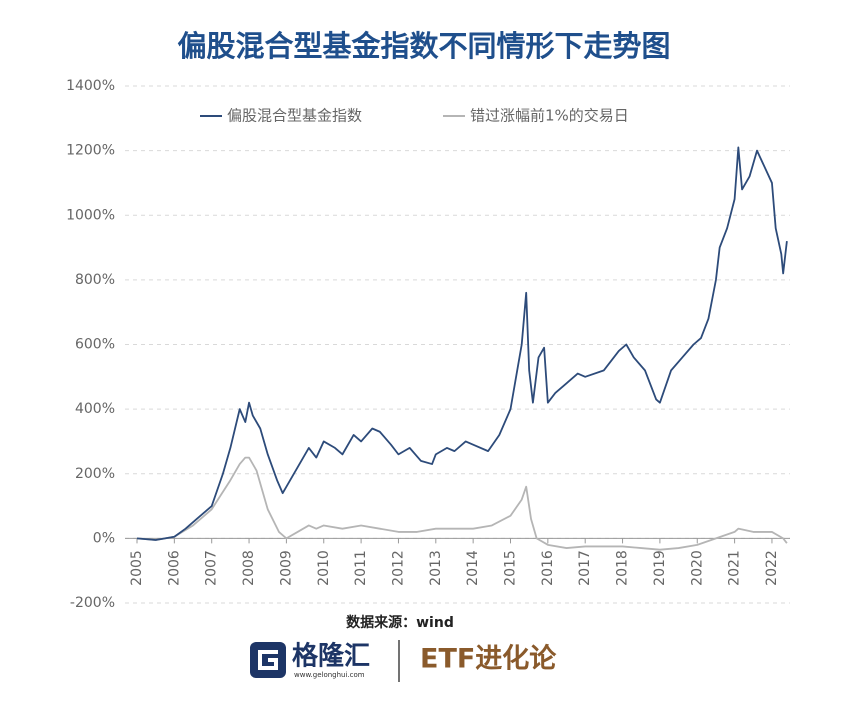 The height and width of the screenshot is (704, 849). What do you see at coordinates (95, 345) in the screenshot?
I see `y-tick-label: 600%` at bounding box center [95, 345].